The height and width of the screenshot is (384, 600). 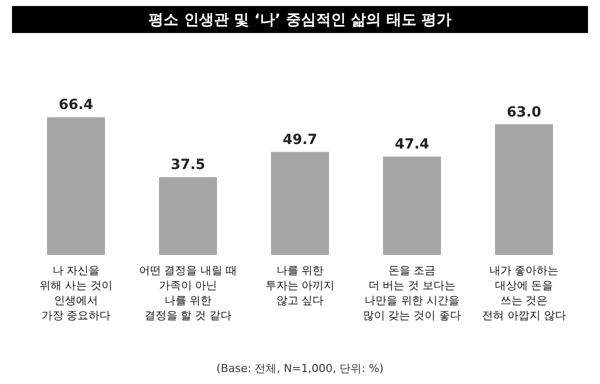 What do you see at coordinates (524, 293) in the screenshot?
I see `x-tick-label: 내가 좋아하는 대상에 돈을 쓰는 것은 전혀 아깝지 않다` at bounding box center [524, 293].